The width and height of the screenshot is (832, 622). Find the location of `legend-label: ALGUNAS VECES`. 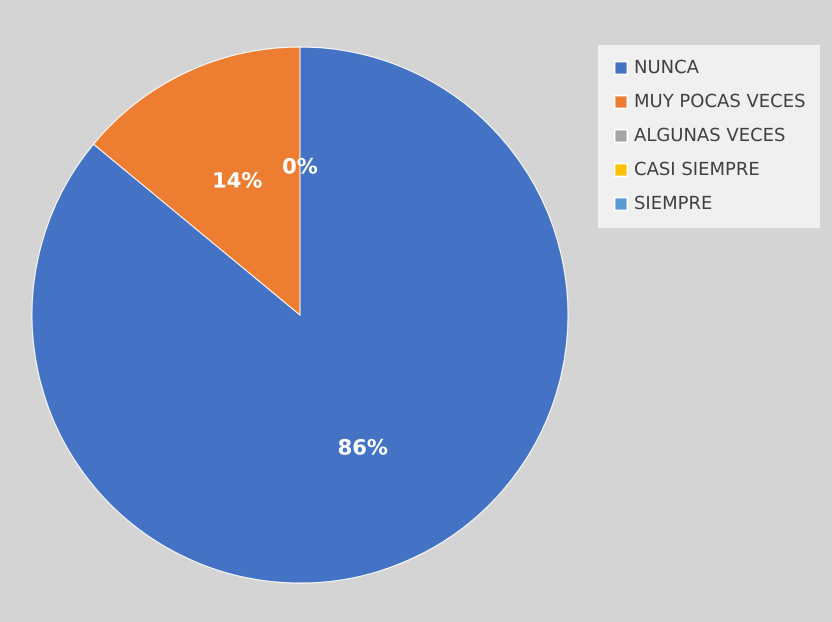

legend-label: ALGUNAS VECES is located at coordinates (710, 135).